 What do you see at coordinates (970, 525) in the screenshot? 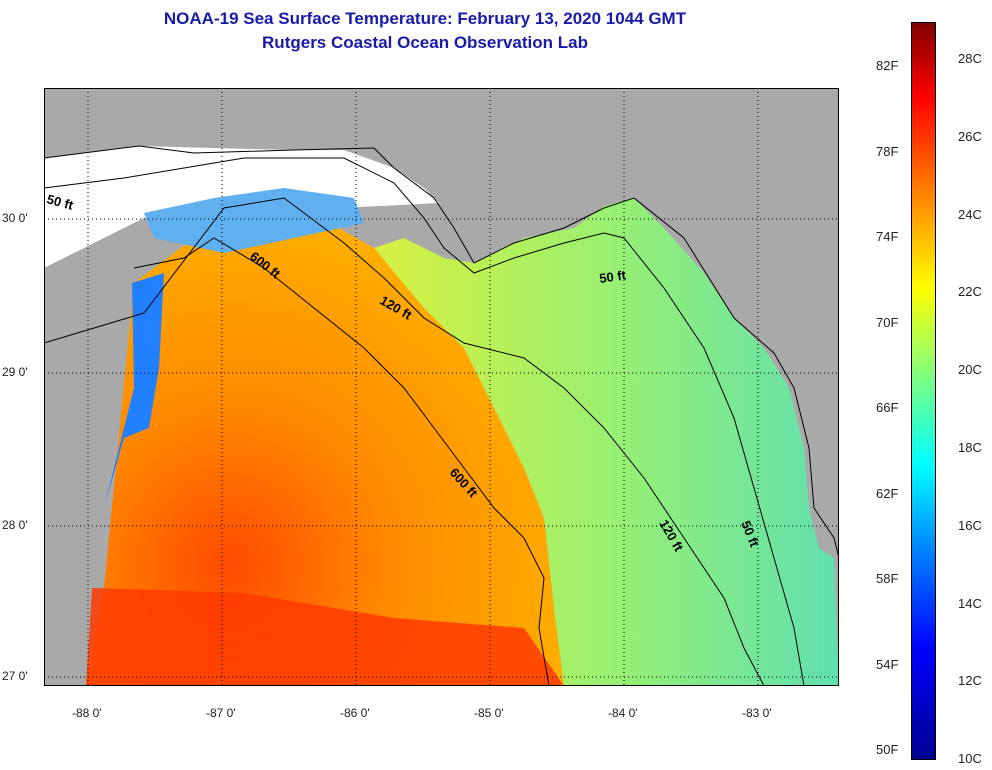
I see `colorbar-c-label: 16C` at bounding box center [970, 525].